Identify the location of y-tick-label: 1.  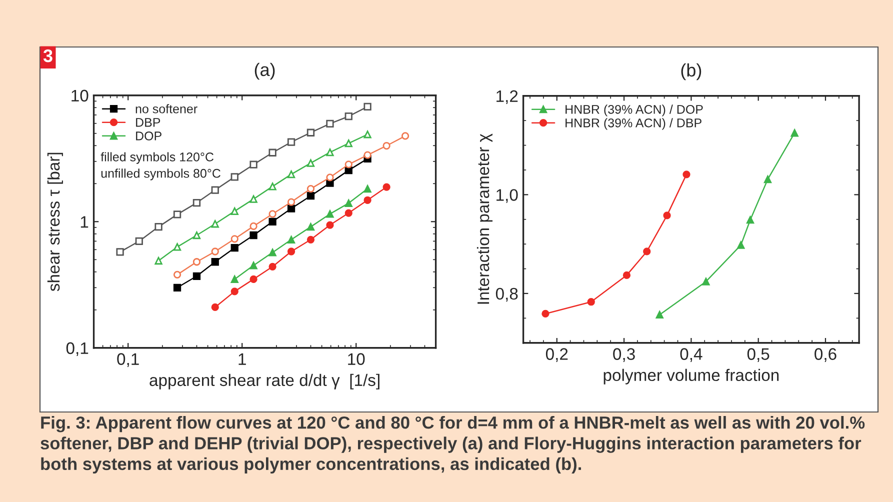
(84, 222).